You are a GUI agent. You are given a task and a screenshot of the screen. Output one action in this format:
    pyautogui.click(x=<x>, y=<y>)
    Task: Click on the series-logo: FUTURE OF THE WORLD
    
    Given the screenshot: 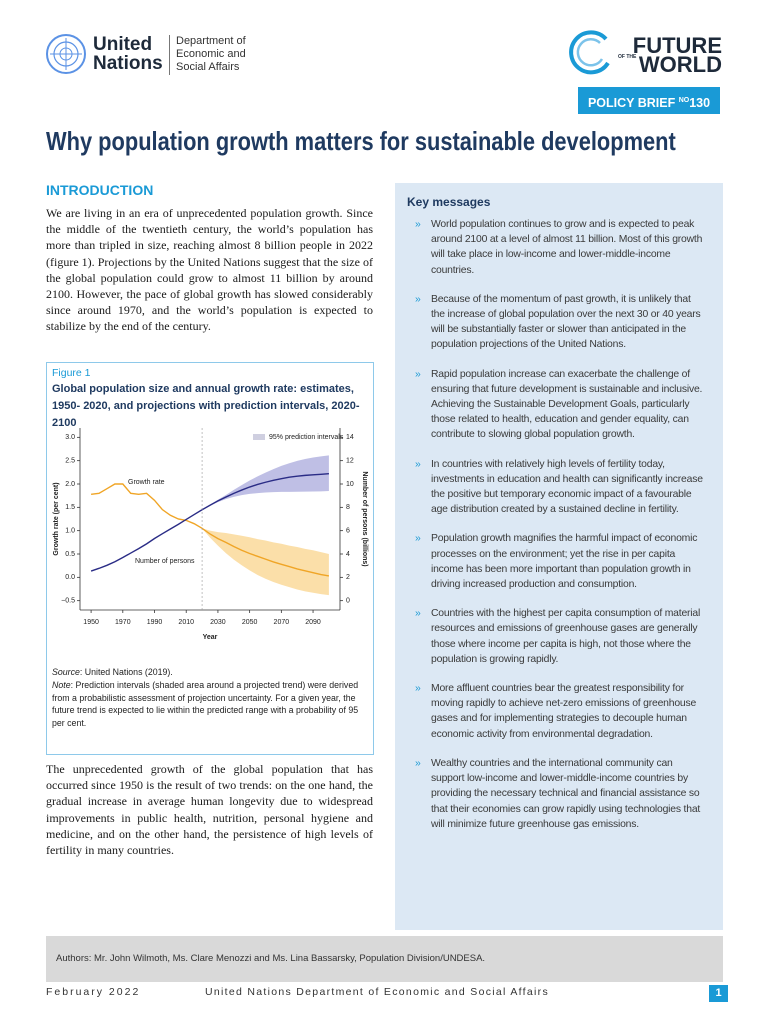 What is the action you would take?
    pyautogui.click(x=663, y=55)
    